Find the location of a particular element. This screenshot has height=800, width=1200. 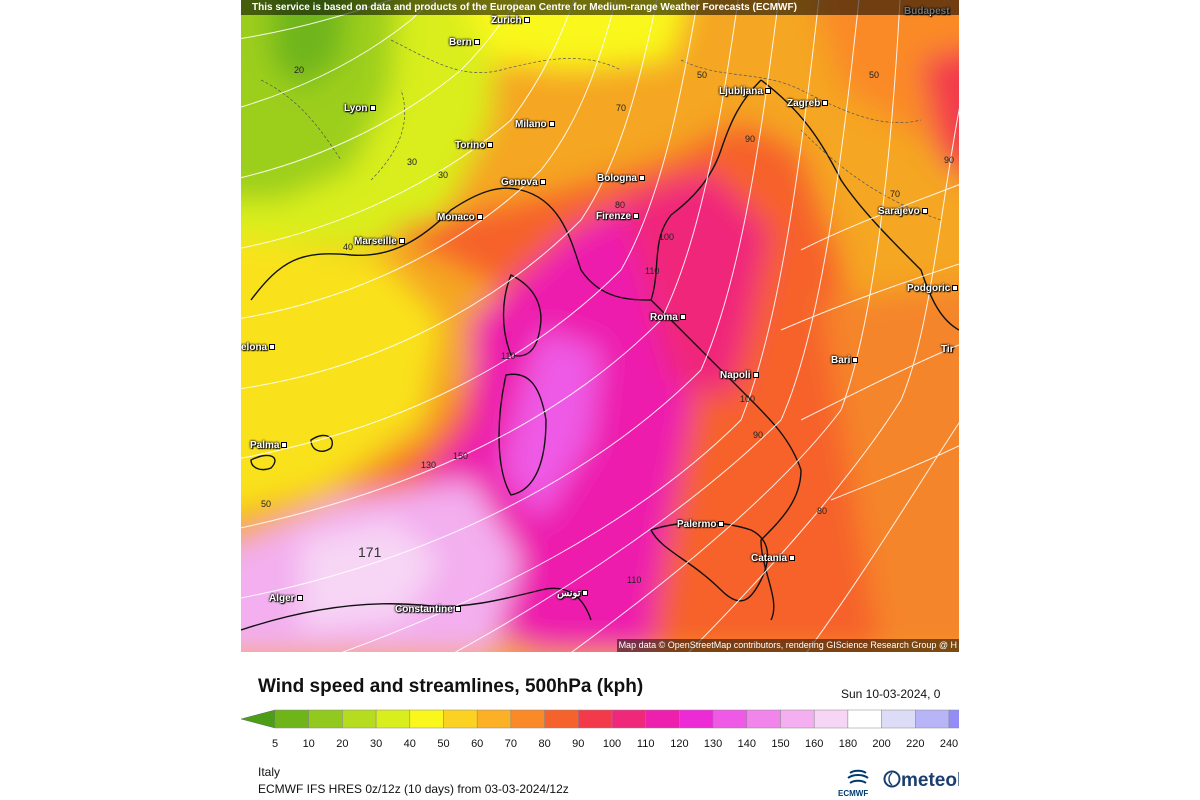

meteo-logo-text: meteol is located at coordinates (930, 780).